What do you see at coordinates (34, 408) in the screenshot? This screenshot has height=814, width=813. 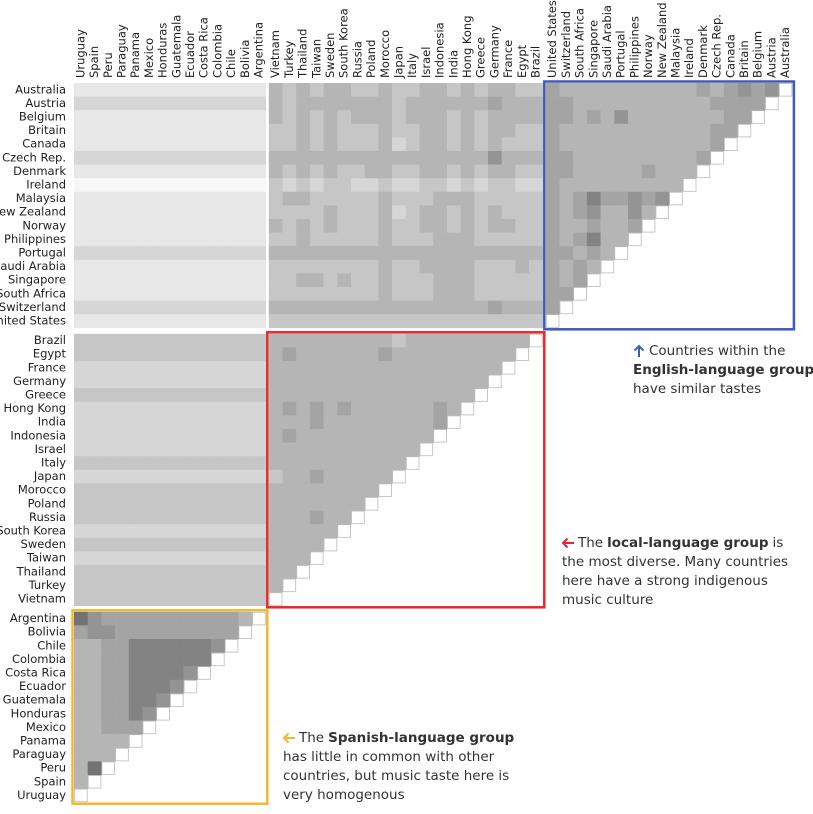 I see `row-label: Hong Kong` at bounding box center [34, 408].